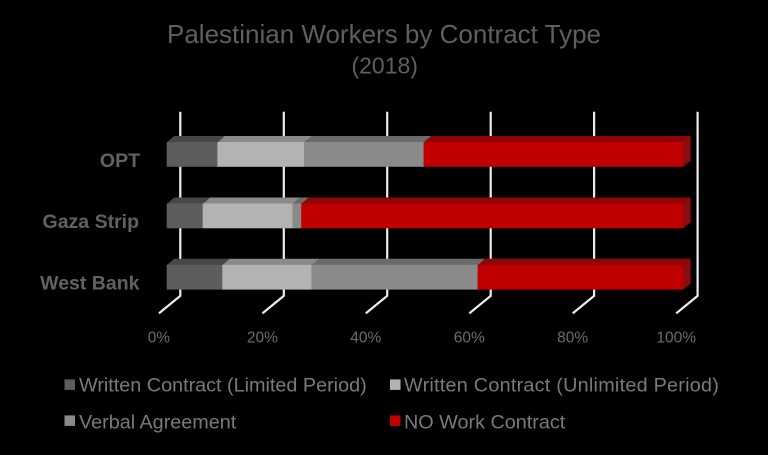 The height and width of the screenshot is (455, 768). What do you see at coordinates (89, 284) in the screenshot?
I see `svg-text: West Bank` at bounding box center [89, 284].